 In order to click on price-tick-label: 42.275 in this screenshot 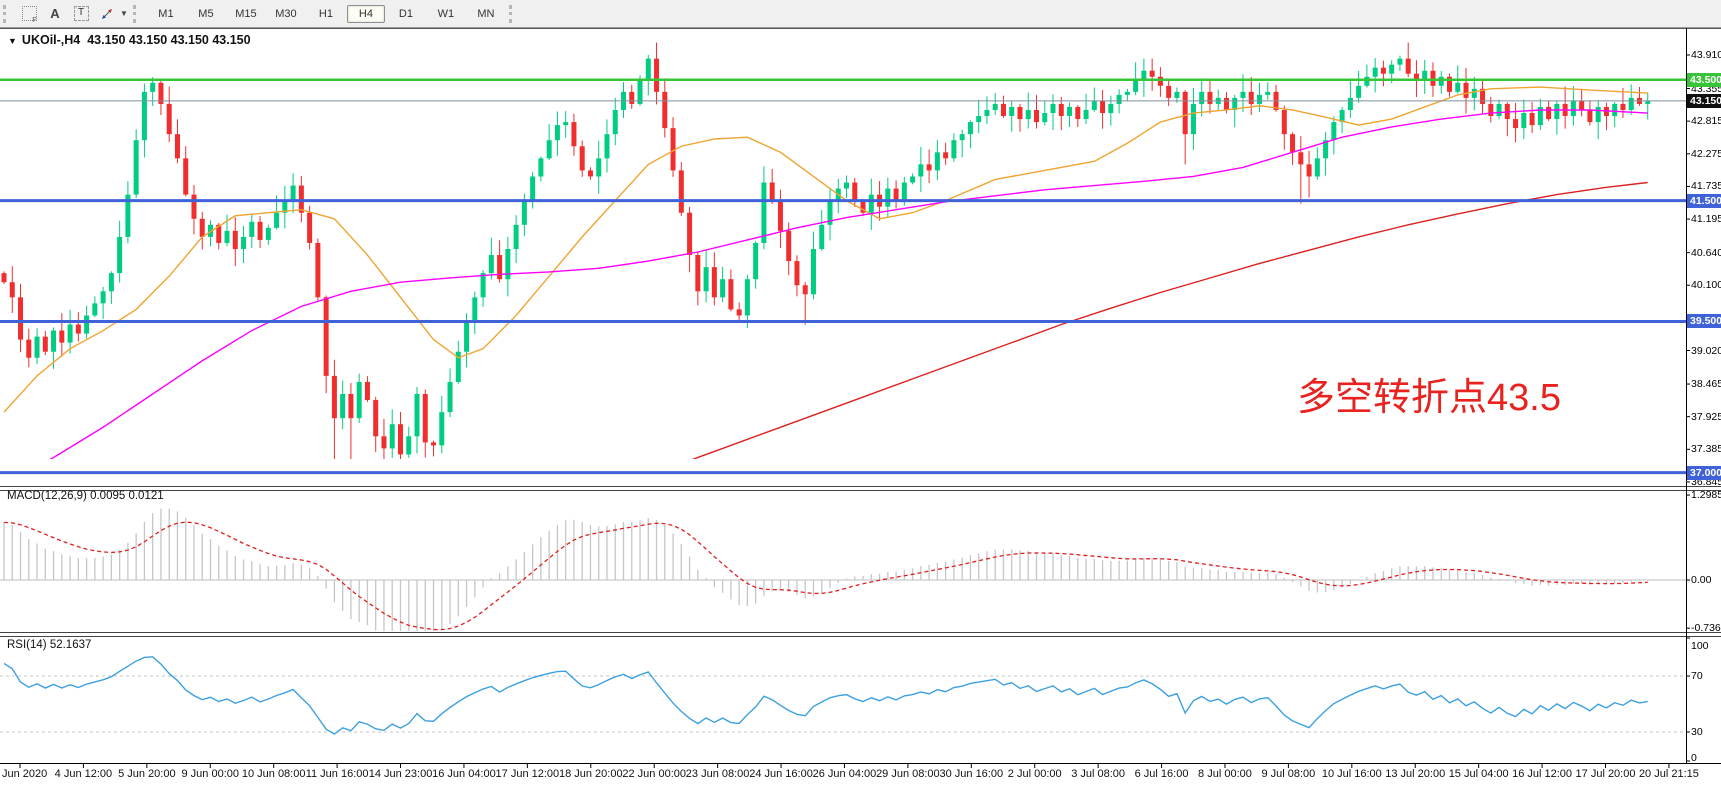, I will do `click(1706, 153)`.